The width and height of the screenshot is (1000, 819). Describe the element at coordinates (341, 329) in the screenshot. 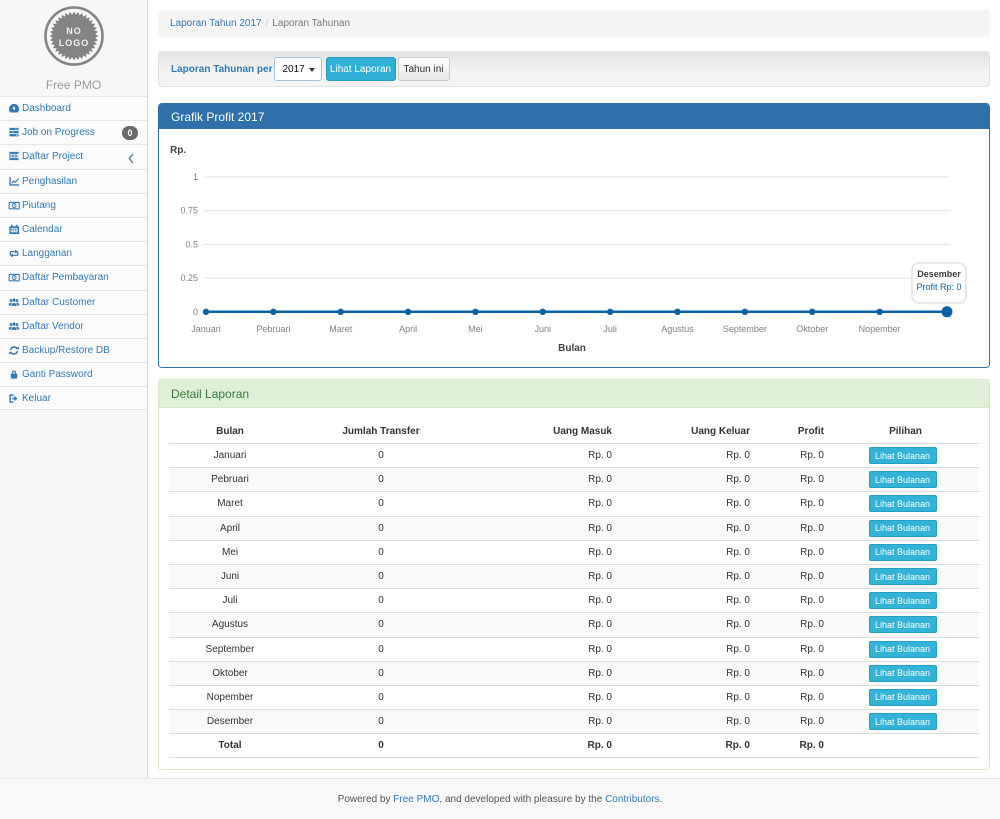

I see `svg-text: Maret` at that location.